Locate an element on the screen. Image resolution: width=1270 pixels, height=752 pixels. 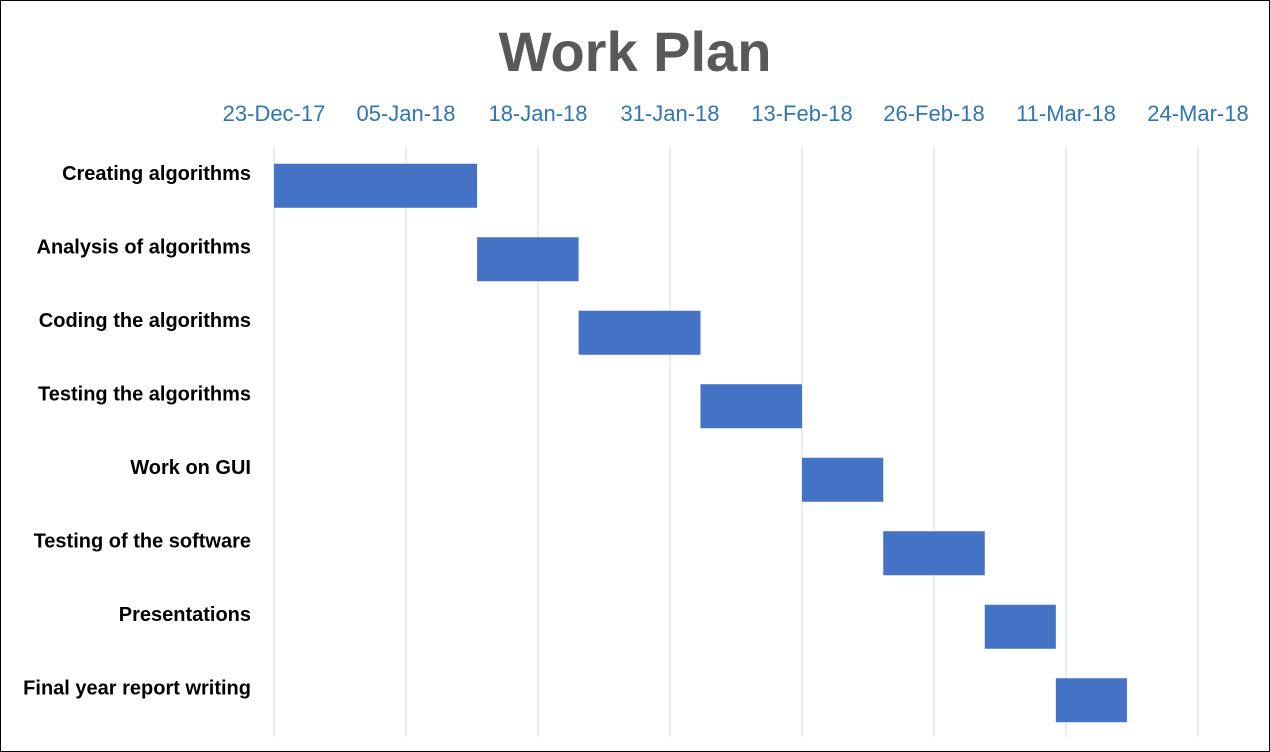
task-label: Presentations is located at coordinates (185, 615).